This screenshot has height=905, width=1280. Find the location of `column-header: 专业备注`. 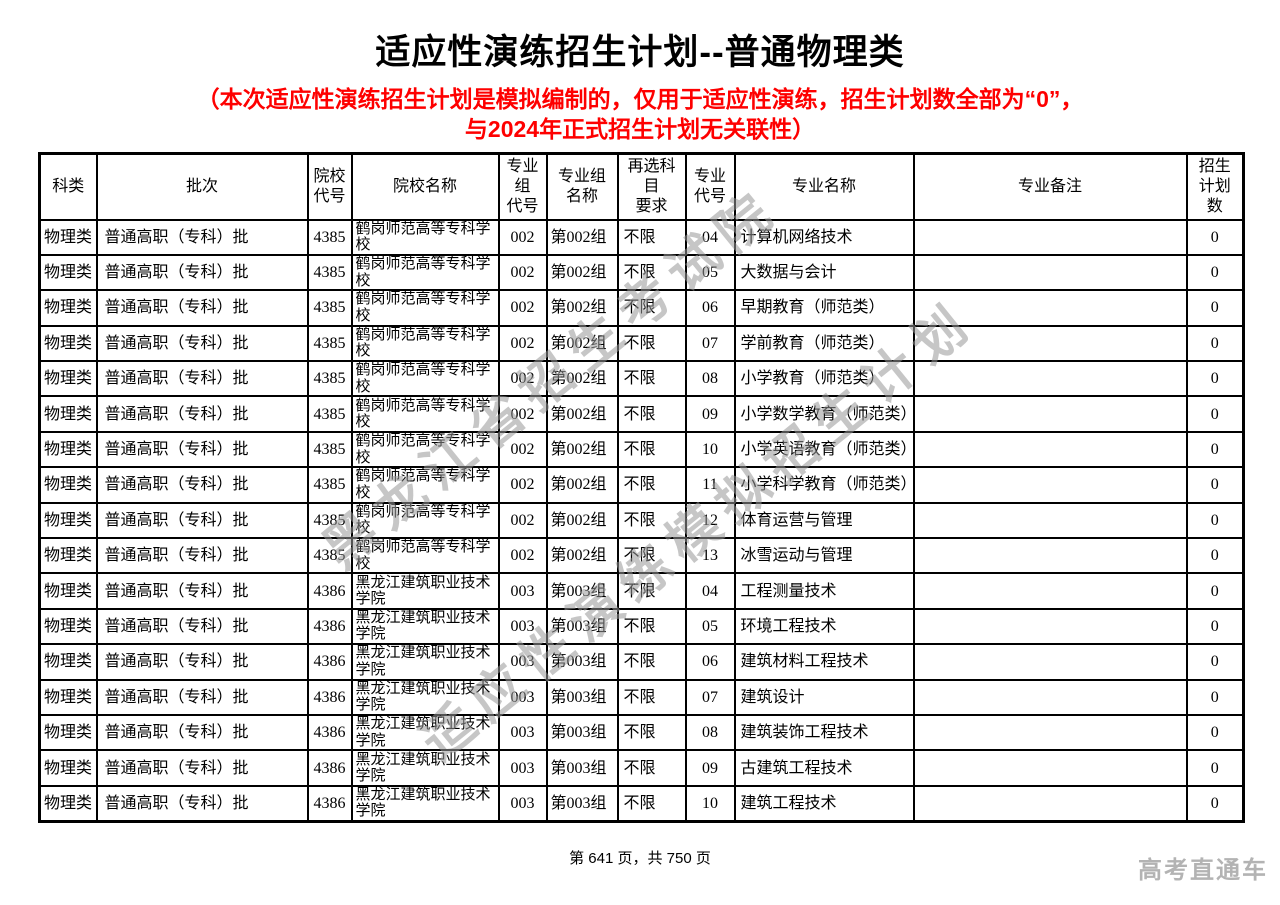

column-header: 专业备注 is located at coordinates (1050, 186).